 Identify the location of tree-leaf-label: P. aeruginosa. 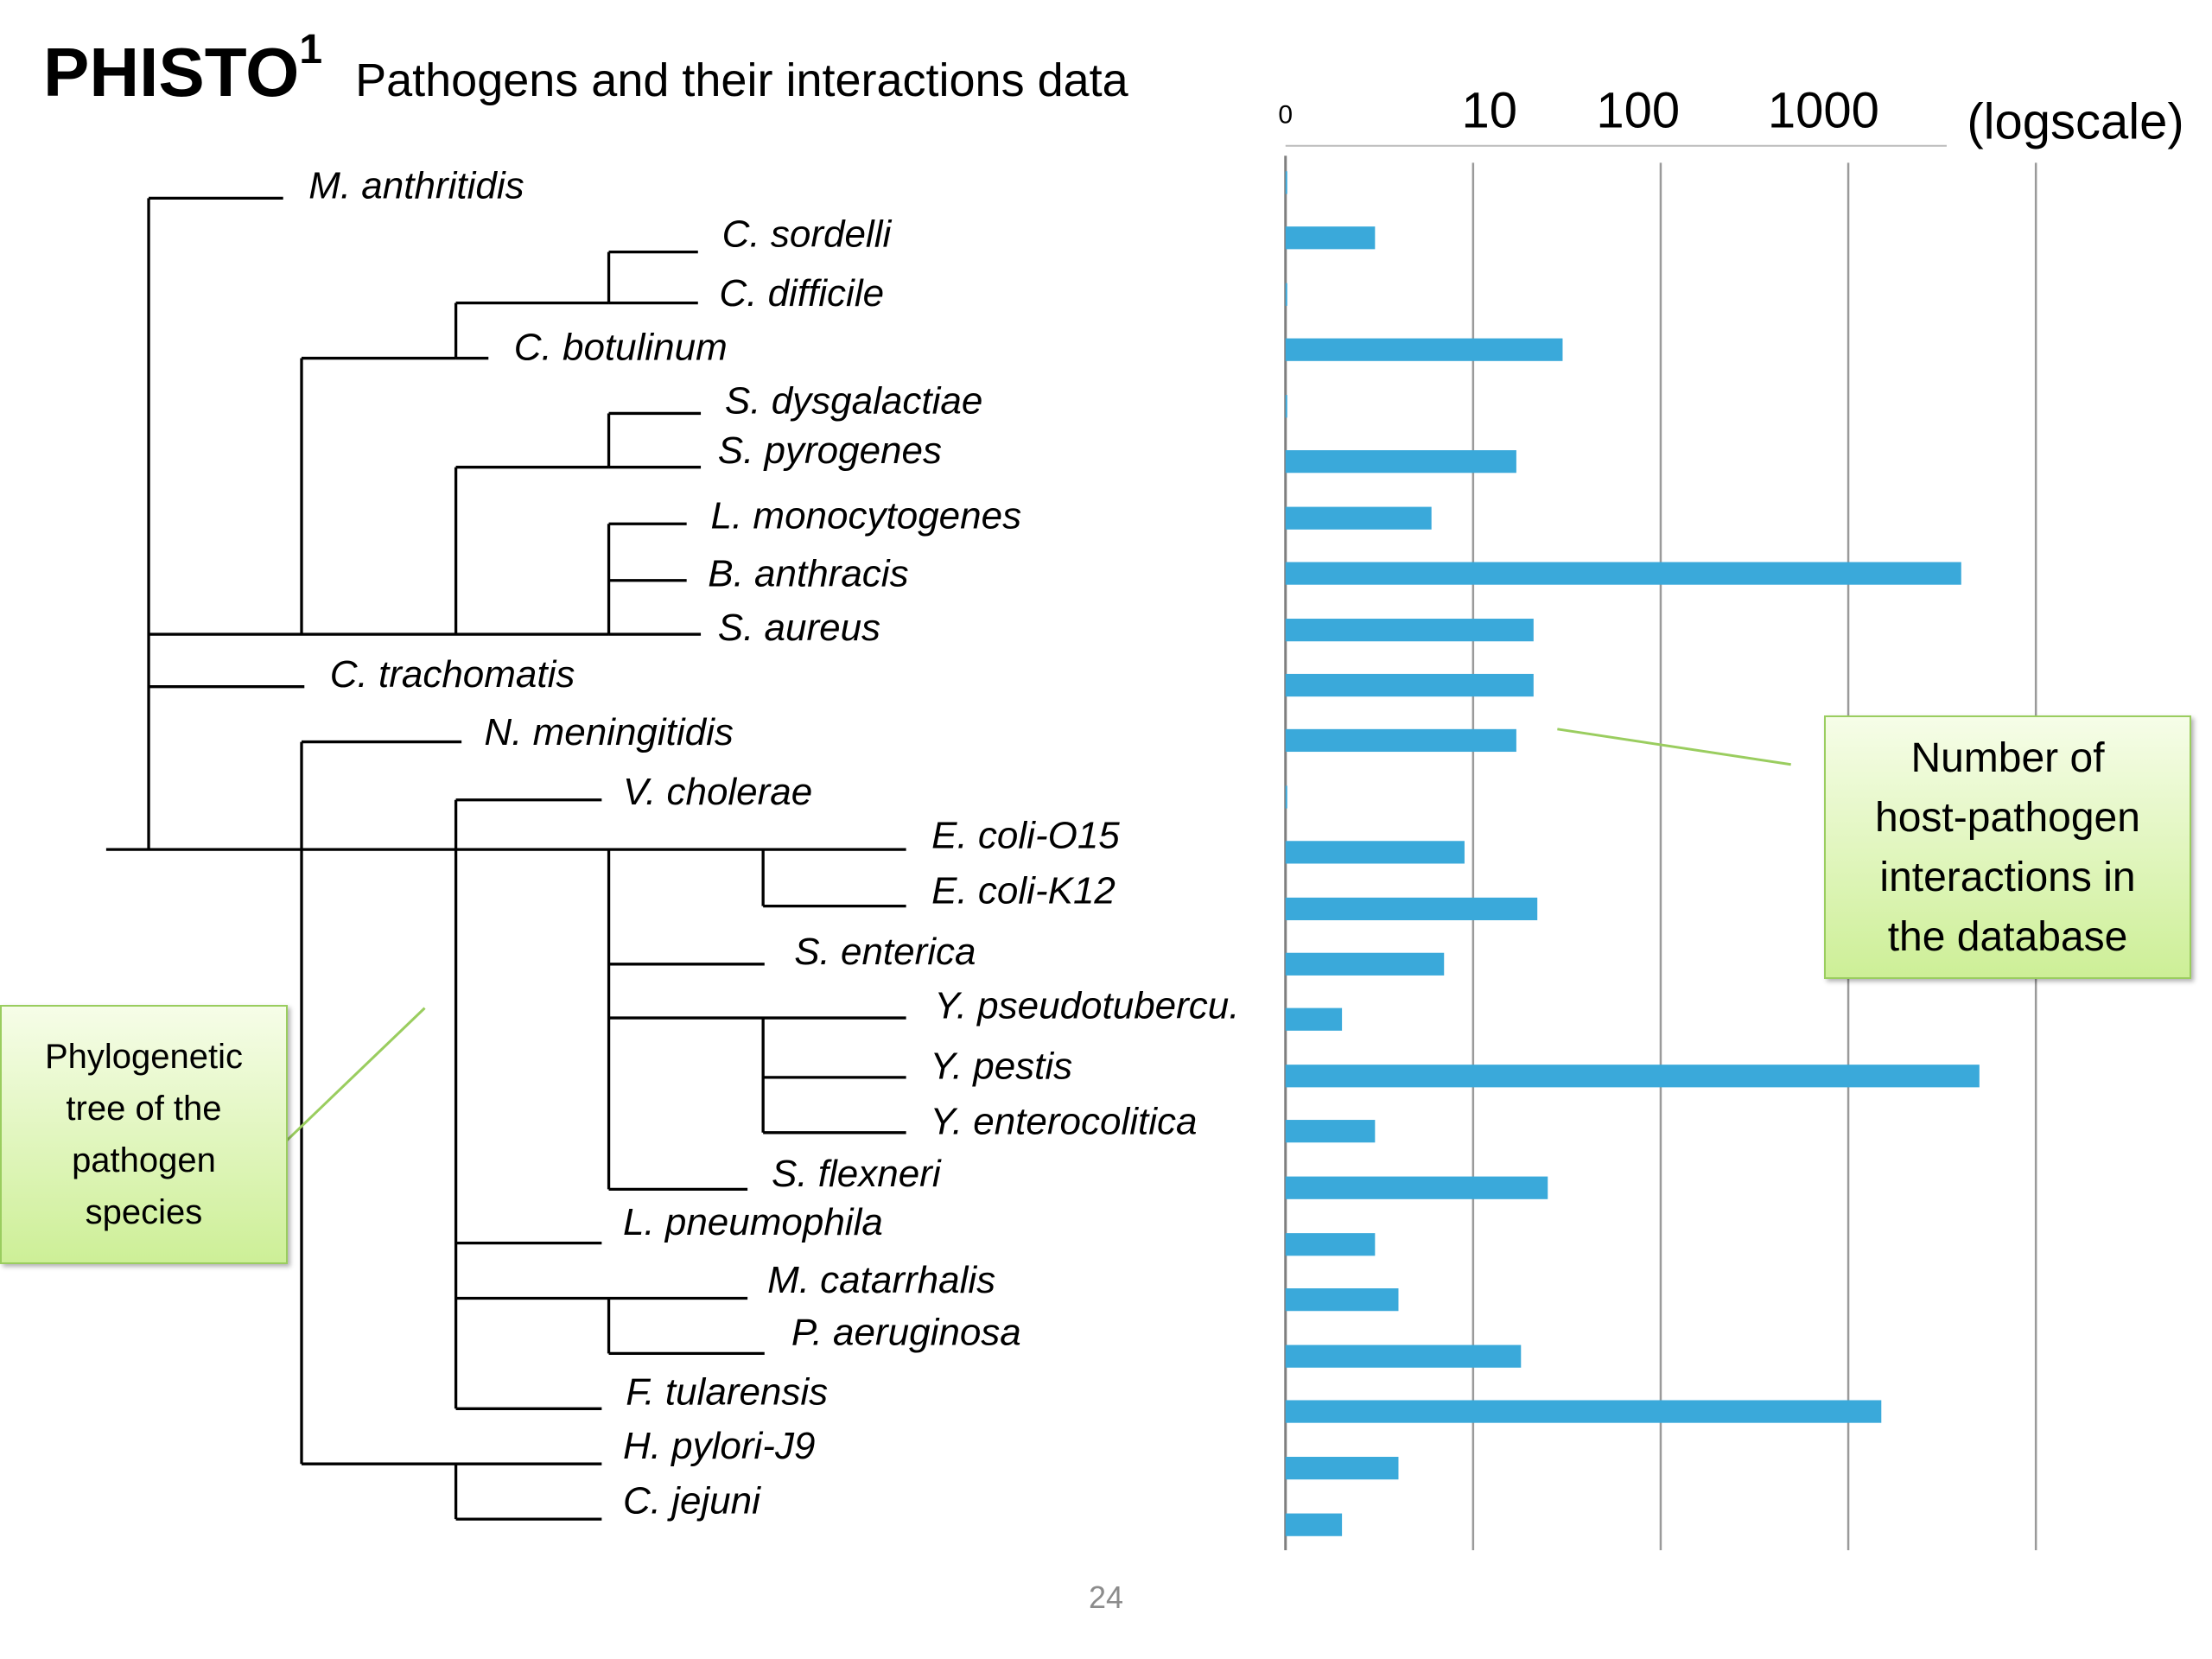
(906, 1333).